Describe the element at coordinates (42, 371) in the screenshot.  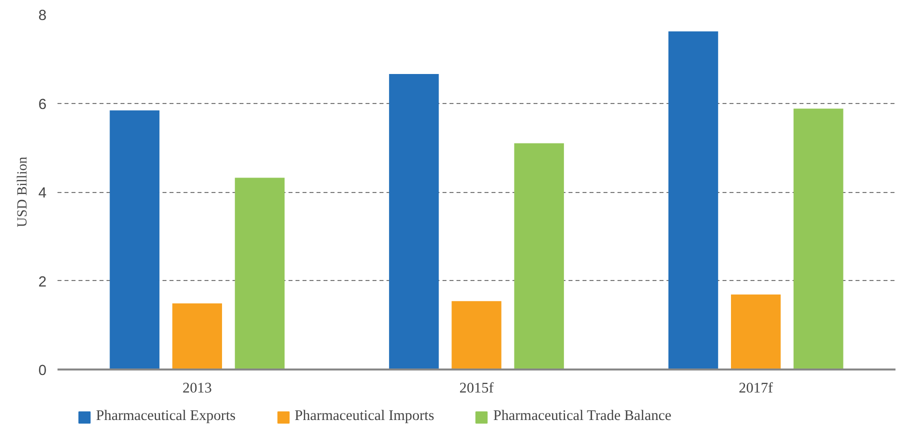
I see `y-tick-label: 0` at that location.